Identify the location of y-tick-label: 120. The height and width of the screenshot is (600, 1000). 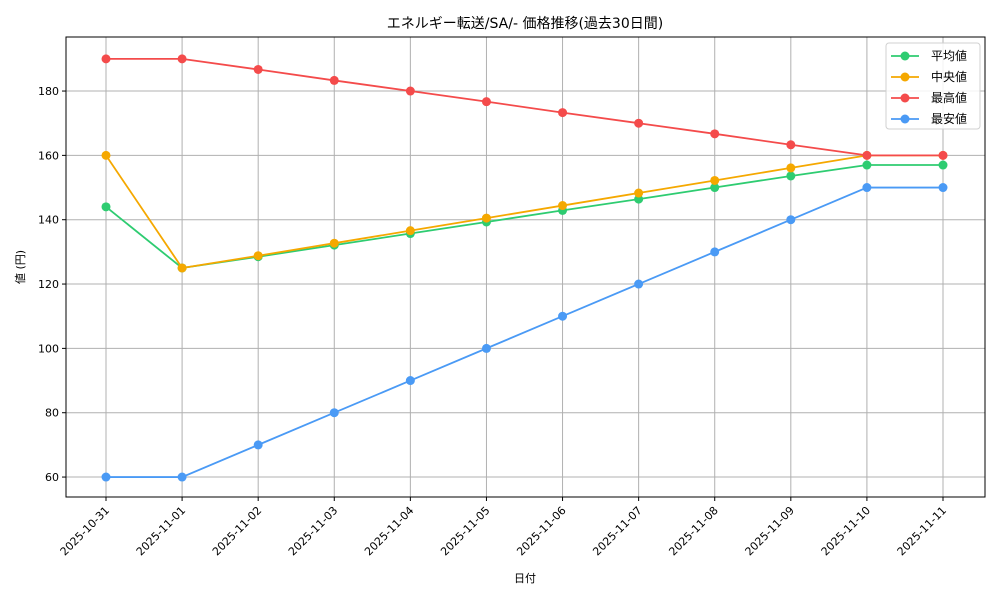
(48, 284).